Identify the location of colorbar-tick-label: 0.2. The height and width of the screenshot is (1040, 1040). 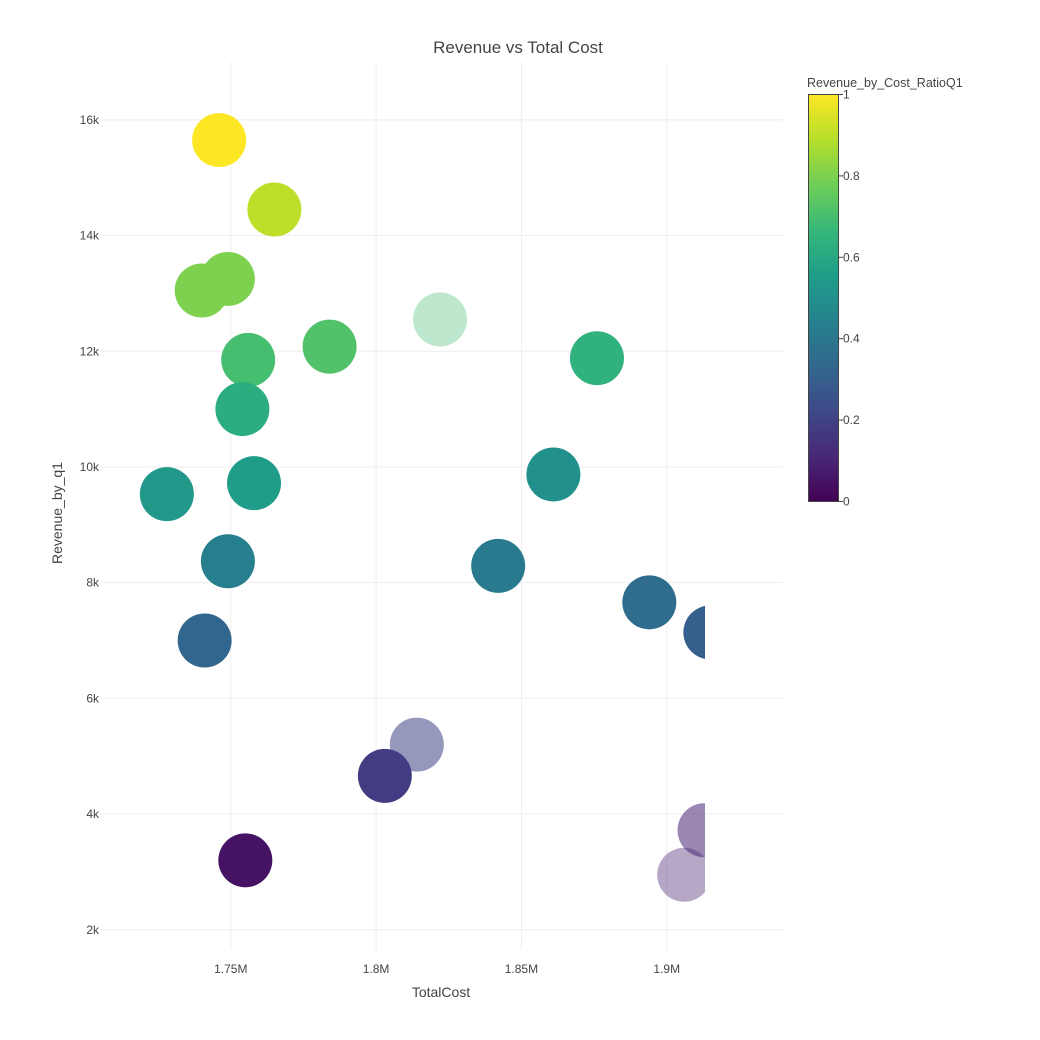
(851, 420).